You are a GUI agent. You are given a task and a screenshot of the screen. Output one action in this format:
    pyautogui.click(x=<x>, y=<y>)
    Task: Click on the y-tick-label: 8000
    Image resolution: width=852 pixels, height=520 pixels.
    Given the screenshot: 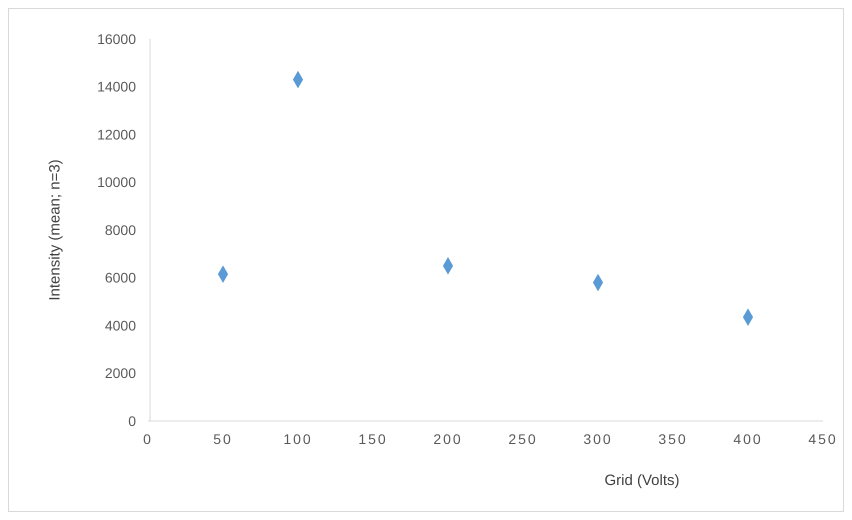 What is the action you would take?
    pyautogui.click(x=120, y=230)
    